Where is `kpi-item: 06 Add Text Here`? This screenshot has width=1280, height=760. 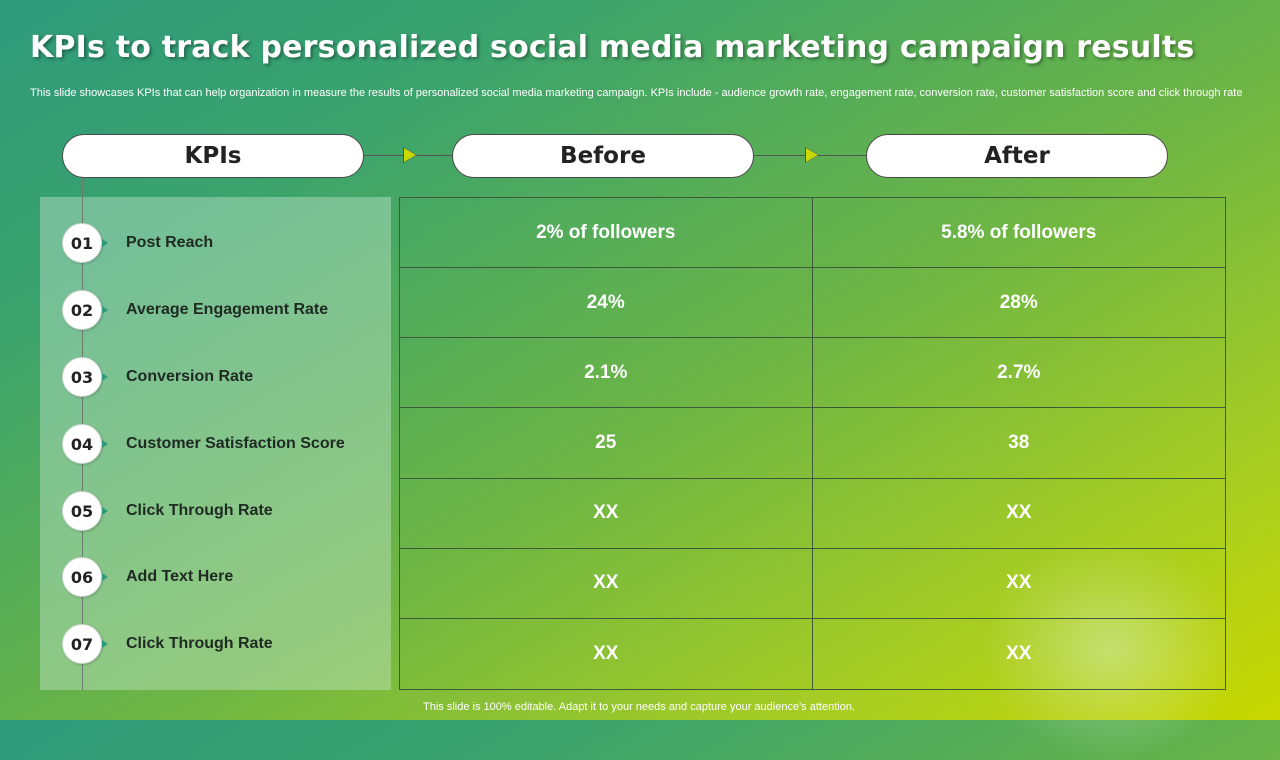 kpi-item: 06 Add Text Here is located at coordinates (147, 577).